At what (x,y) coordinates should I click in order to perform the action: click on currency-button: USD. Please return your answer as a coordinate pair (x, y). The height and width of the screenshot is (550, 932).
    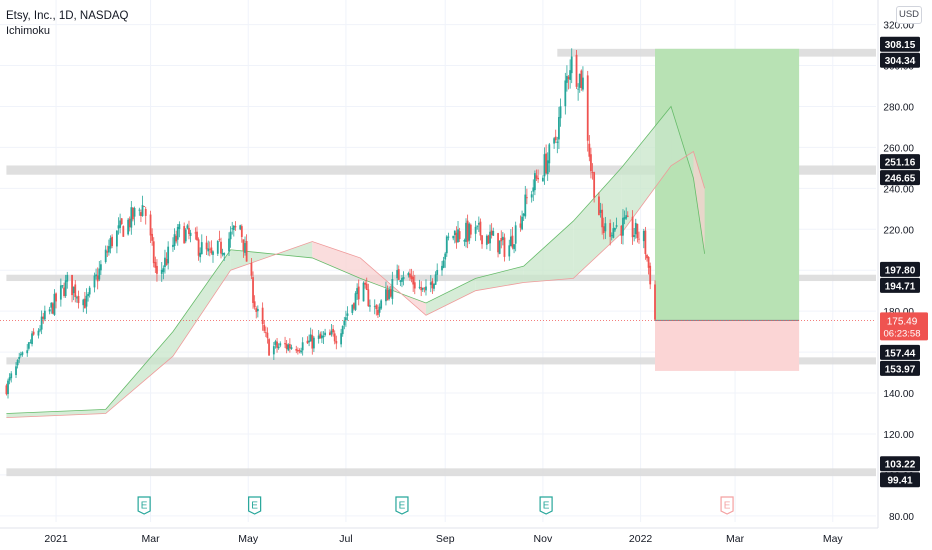
    Looking at the image, I should click on (909, 15).